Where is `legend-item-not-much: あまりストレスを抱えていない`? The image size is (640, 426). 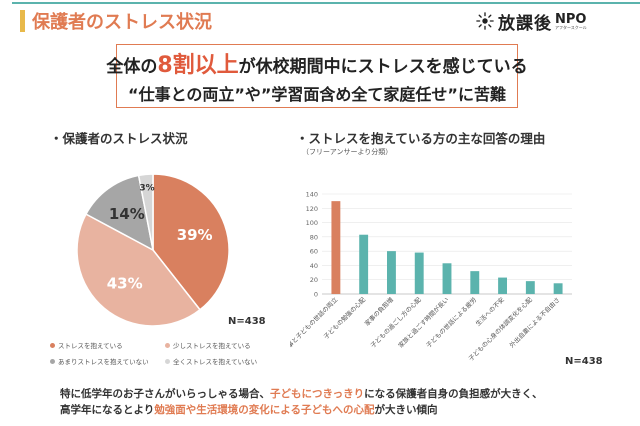
legend-item-not-much: あまりストレスを抱えていない is located at coordinates (107, 361).